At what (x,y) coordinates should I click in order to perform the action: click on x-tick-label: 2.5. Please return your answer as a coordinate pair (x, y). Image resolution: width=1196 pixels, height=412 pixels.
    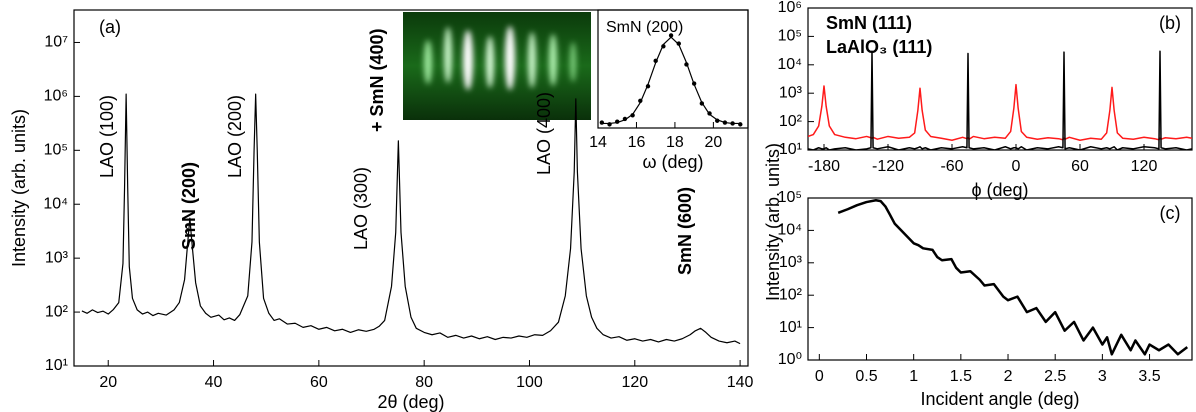
    Looking at the image, I should click on (1055, 376).